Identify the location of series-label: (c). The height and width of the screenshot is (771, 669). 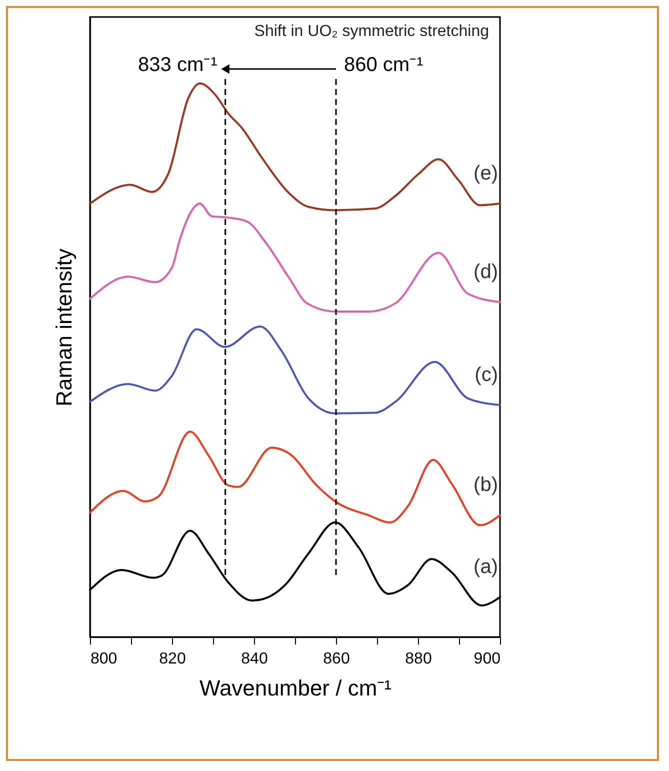
(486, 375).